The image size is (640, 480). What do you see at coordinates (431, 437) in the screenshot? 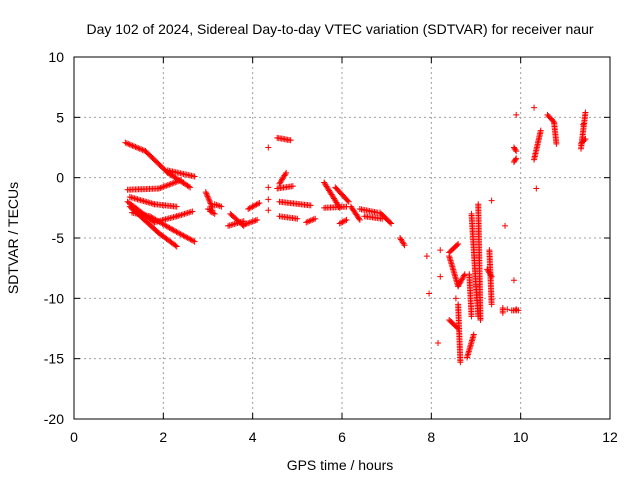
I see `x-tick-label: 8` at bounding box center [431, 437].